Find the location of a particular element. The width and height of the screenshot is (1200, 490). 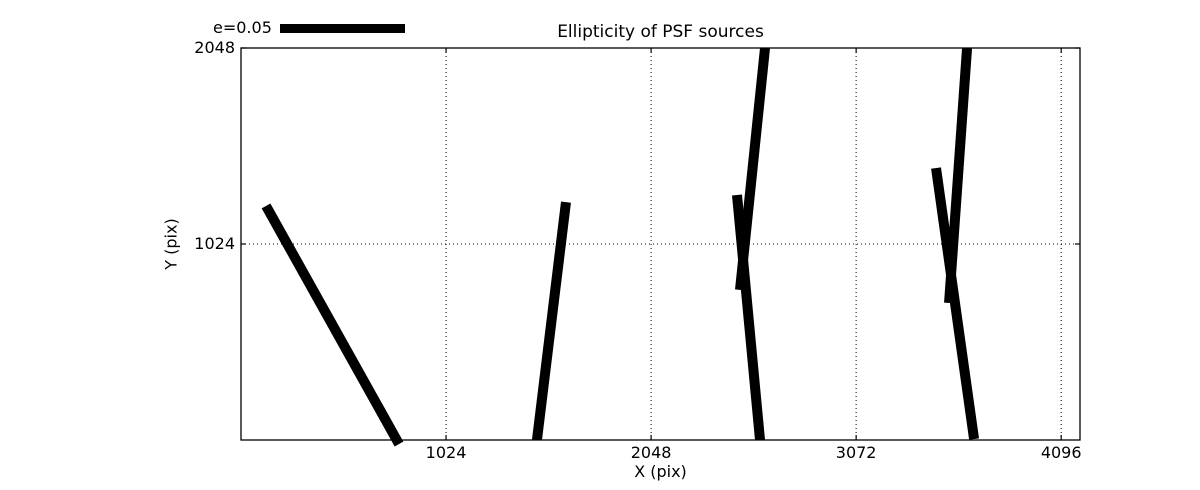

legend-label: e=0.05 is located at coordinates (242, 27).